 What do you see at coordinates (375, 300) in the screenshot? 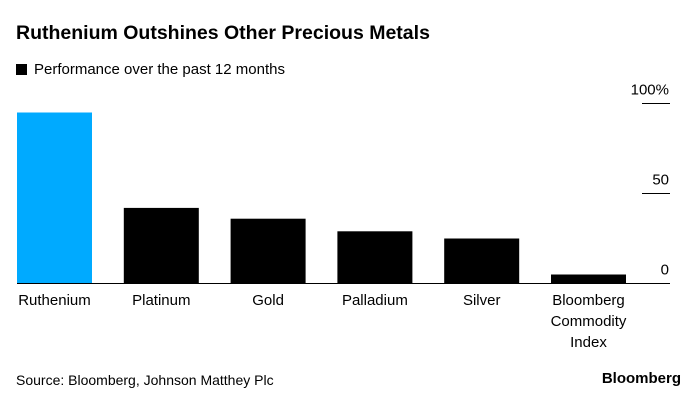
I see `x-tick-label: Palladium` at bounding box center [375, 300].